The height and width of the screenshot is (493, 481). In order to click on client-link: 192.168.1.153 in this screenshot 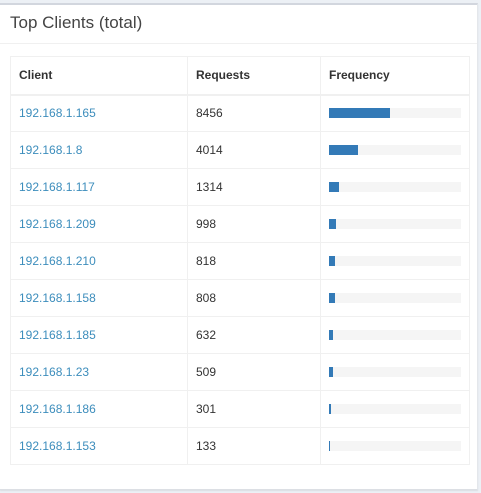, I will do `click(57, 446)`.